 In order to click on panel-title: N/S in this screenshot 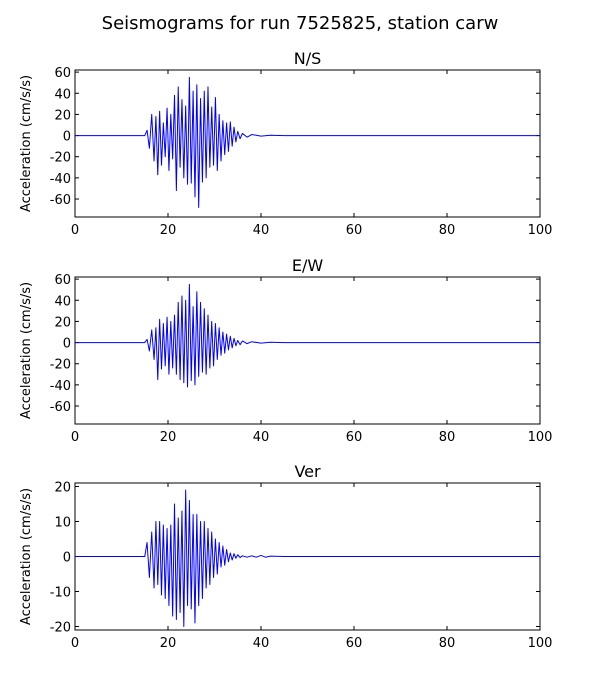, I will do `click(308, 58)`.